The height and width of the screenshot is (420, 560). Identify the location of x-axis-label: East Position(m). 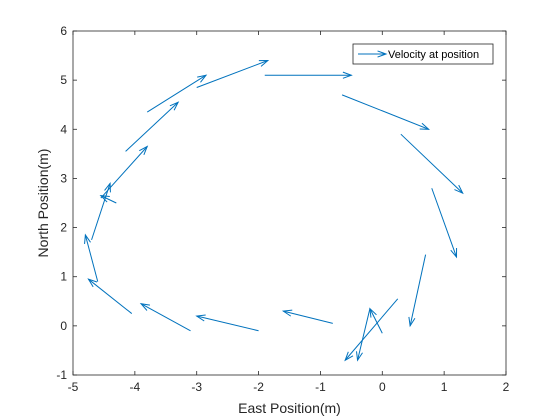
(289, 408).